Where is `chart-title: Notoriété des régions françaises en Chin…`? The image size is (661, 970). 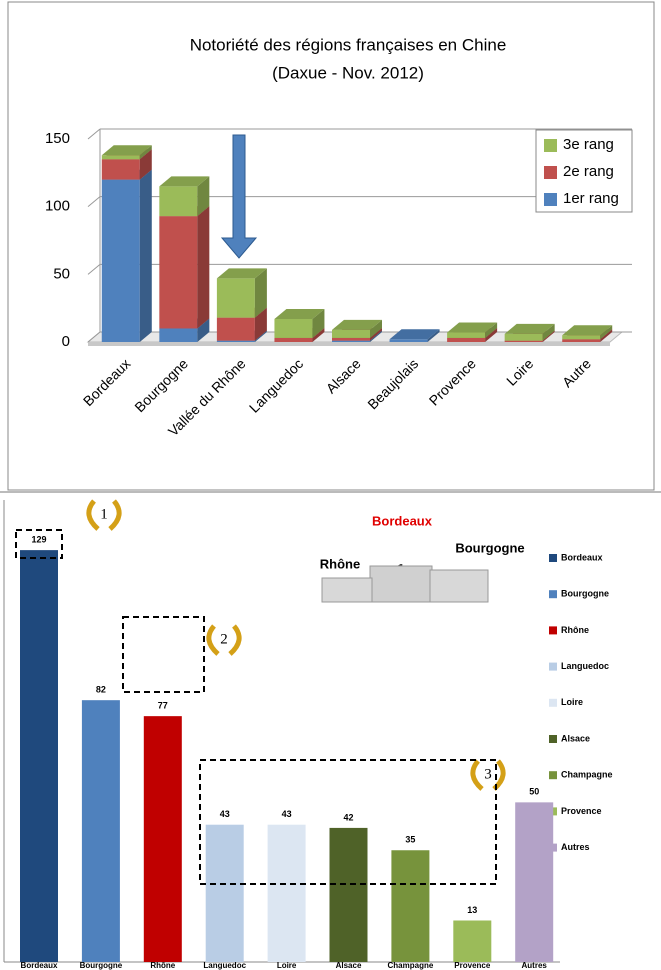
chart-title: Notoriété des régions françaises en Chin… is located at coordinates (348, 44).